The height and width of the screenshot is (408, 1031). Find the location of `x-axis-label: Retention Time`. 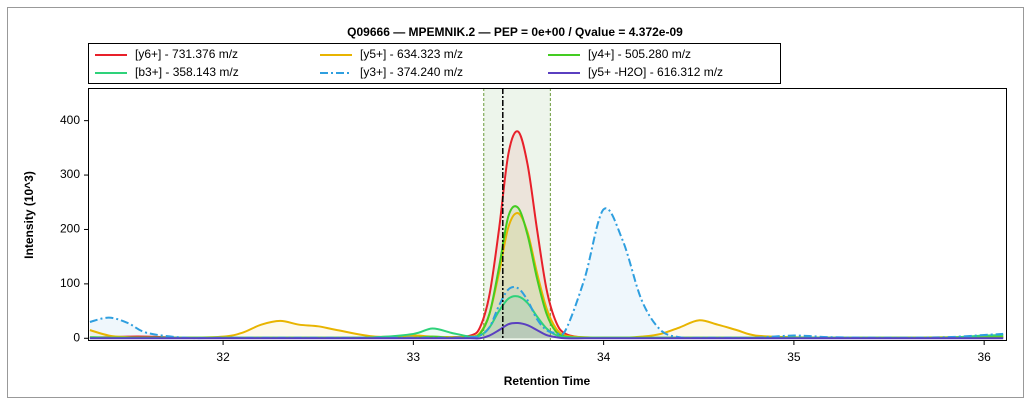

x-axis-label: Retention Time is located at coordinates (547, 381).